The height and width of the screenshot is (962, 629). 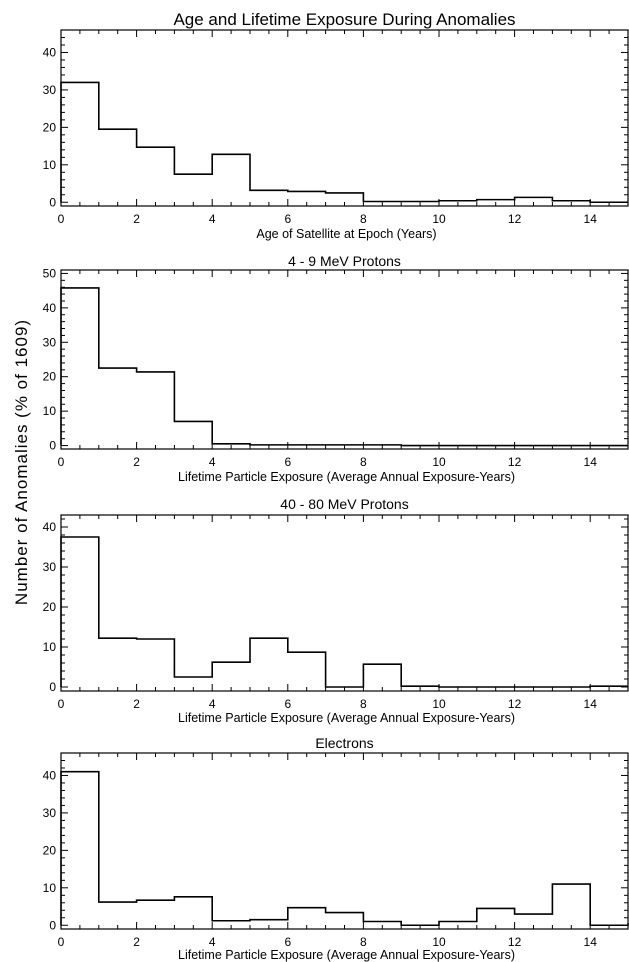 What do you see at coordinates (344, 504) in the screenshot?
I see `chart-title: 40 - 80 MeV Protons` at bounding box center [344, 504].